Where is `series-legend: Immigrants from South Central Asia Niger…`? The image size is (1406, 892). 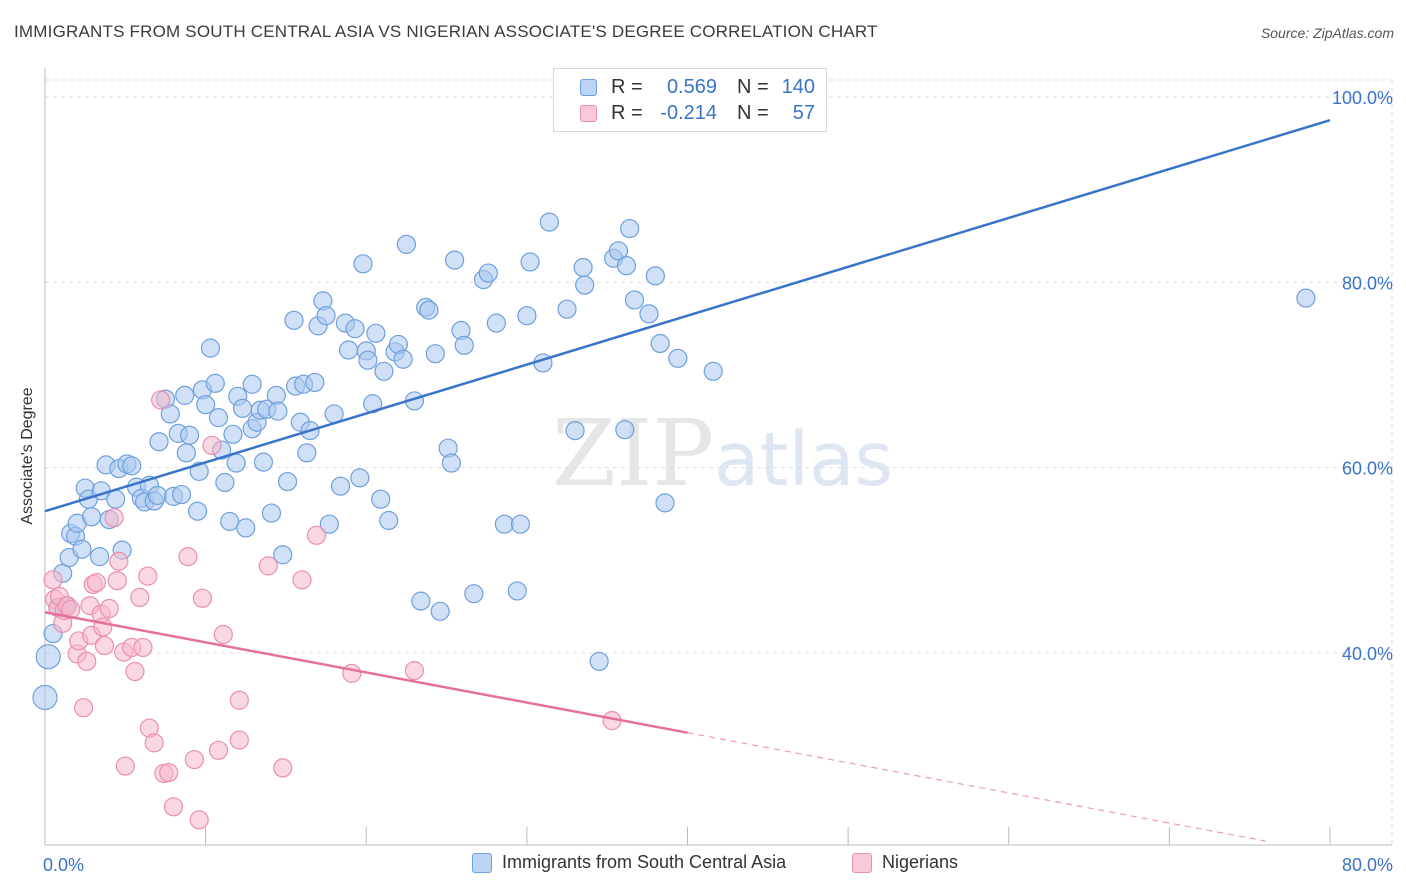 series-legend: Immigrants from South Central Asia Niger… is located at coordinates (703, 864).